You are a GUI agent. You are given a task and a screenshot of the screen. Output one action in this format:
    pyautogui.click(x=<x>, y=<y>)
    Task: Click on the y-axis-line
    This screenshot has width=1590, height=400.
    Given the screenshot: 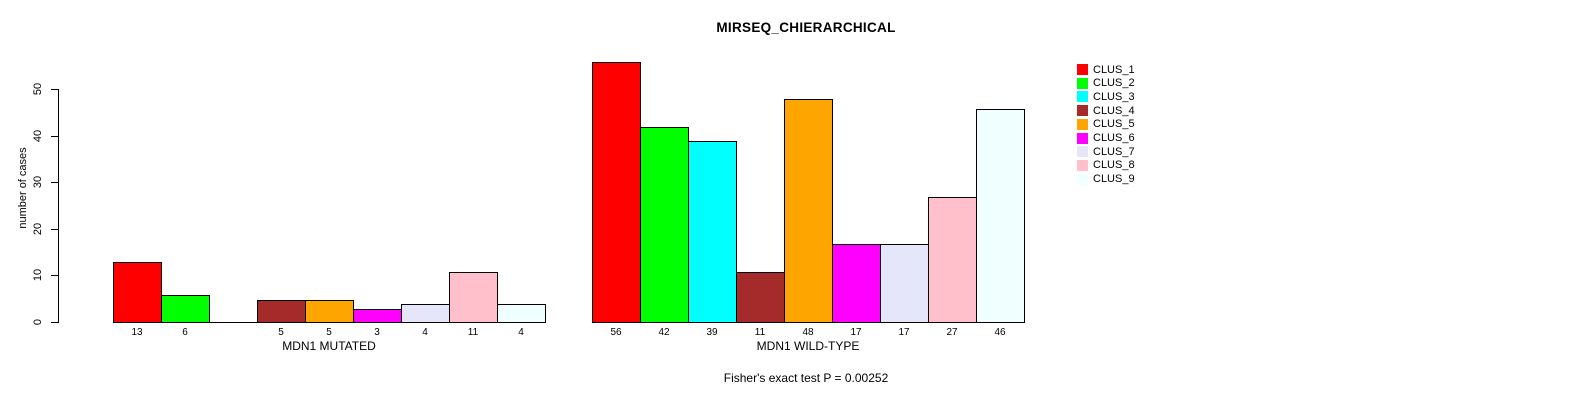 What is the action you would take?
    pyautogui.click(x=58, y=206)
    